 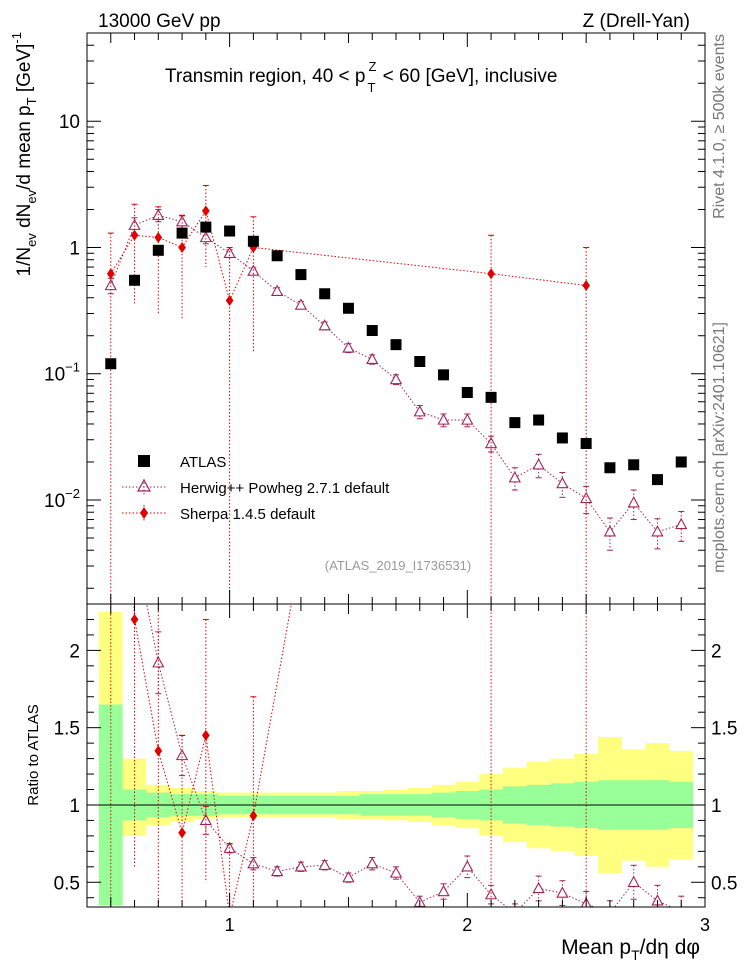 I want to click on tick-exponent: −2, so click(x=72, y=493).